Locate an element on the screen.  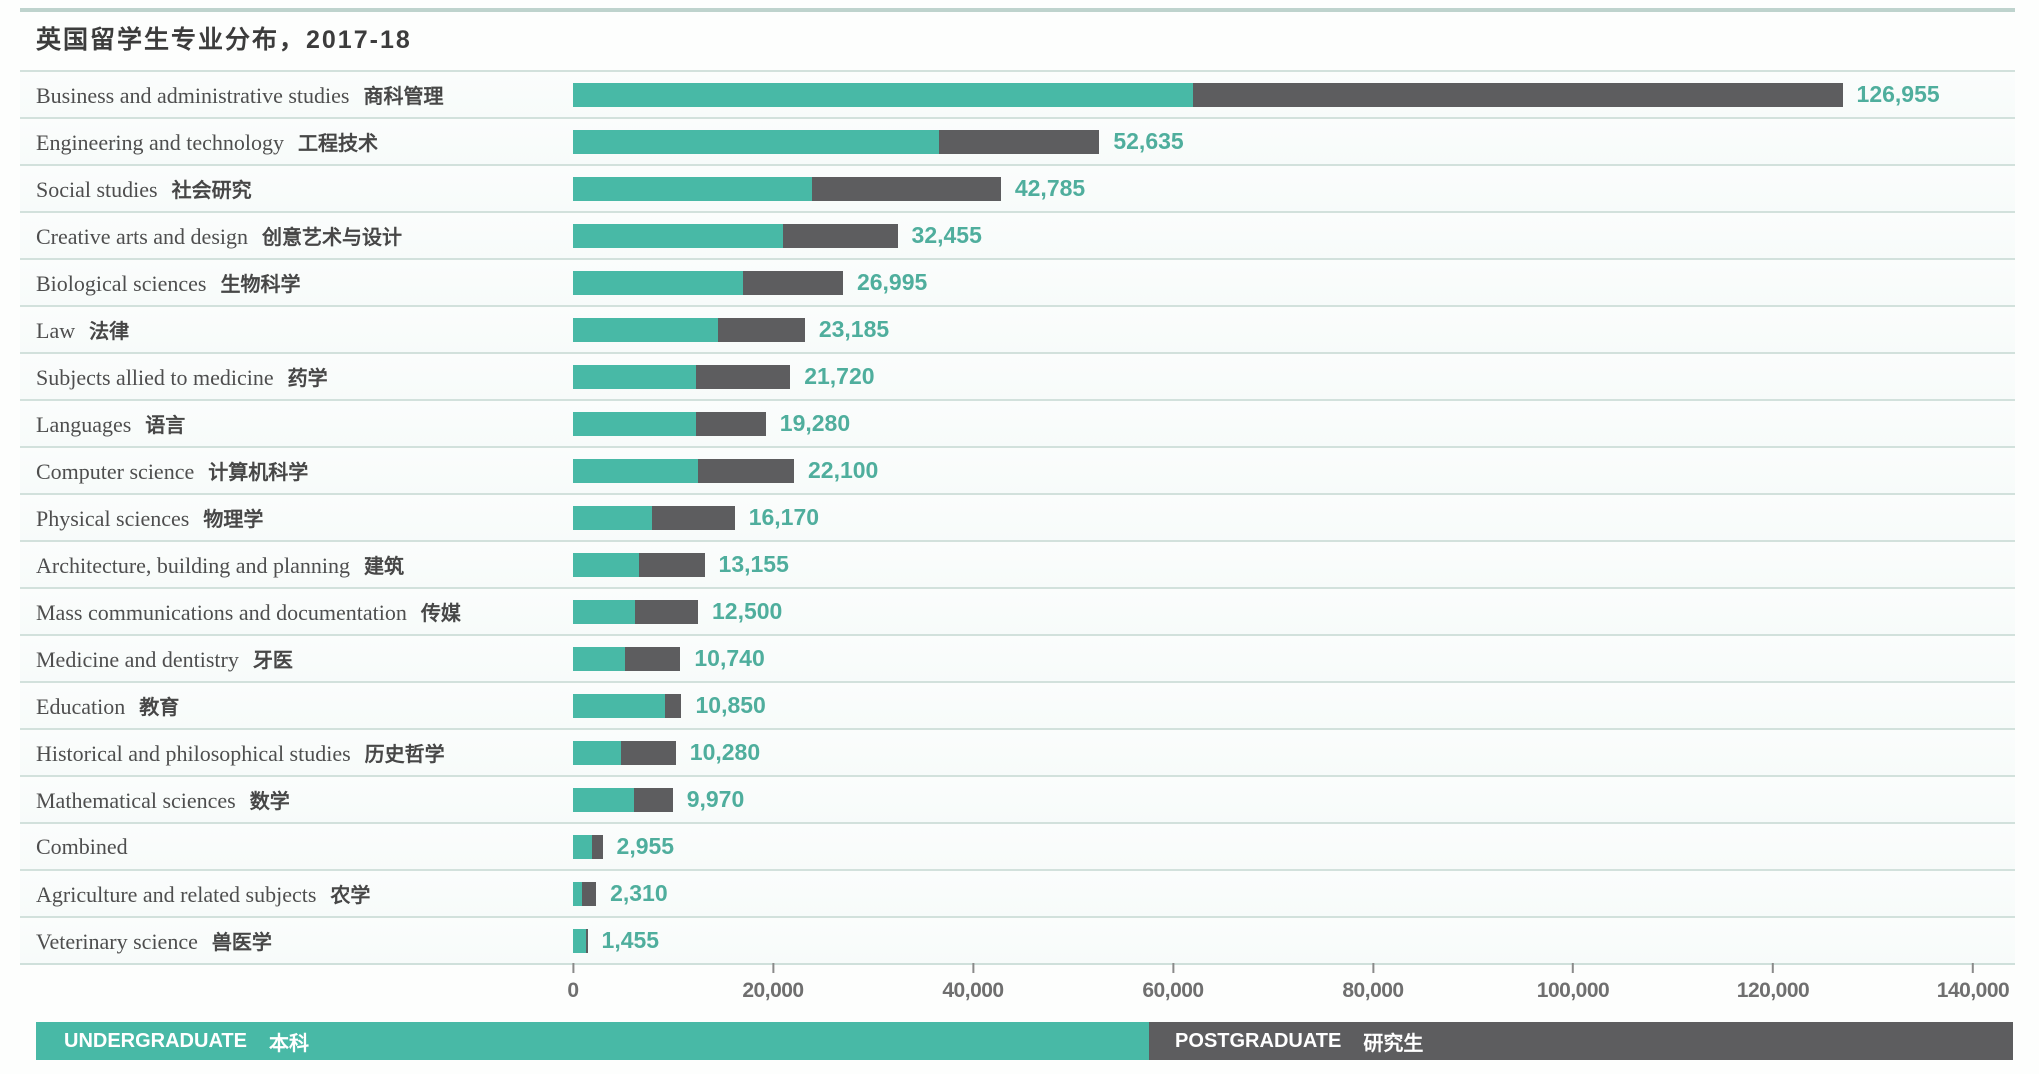
row-label-zh: 牙医 is located at coordinates (272, 661).